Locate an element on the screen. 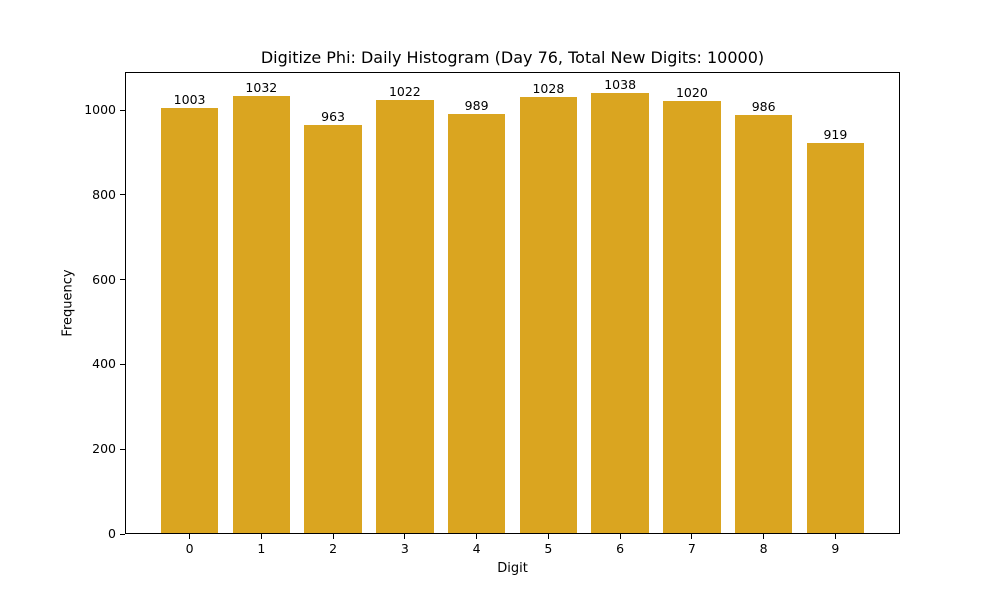 Image resolution: width=1000 pixels, height=600 pixels. bar-value-label: 1022 is located at coordinates (404, 91).